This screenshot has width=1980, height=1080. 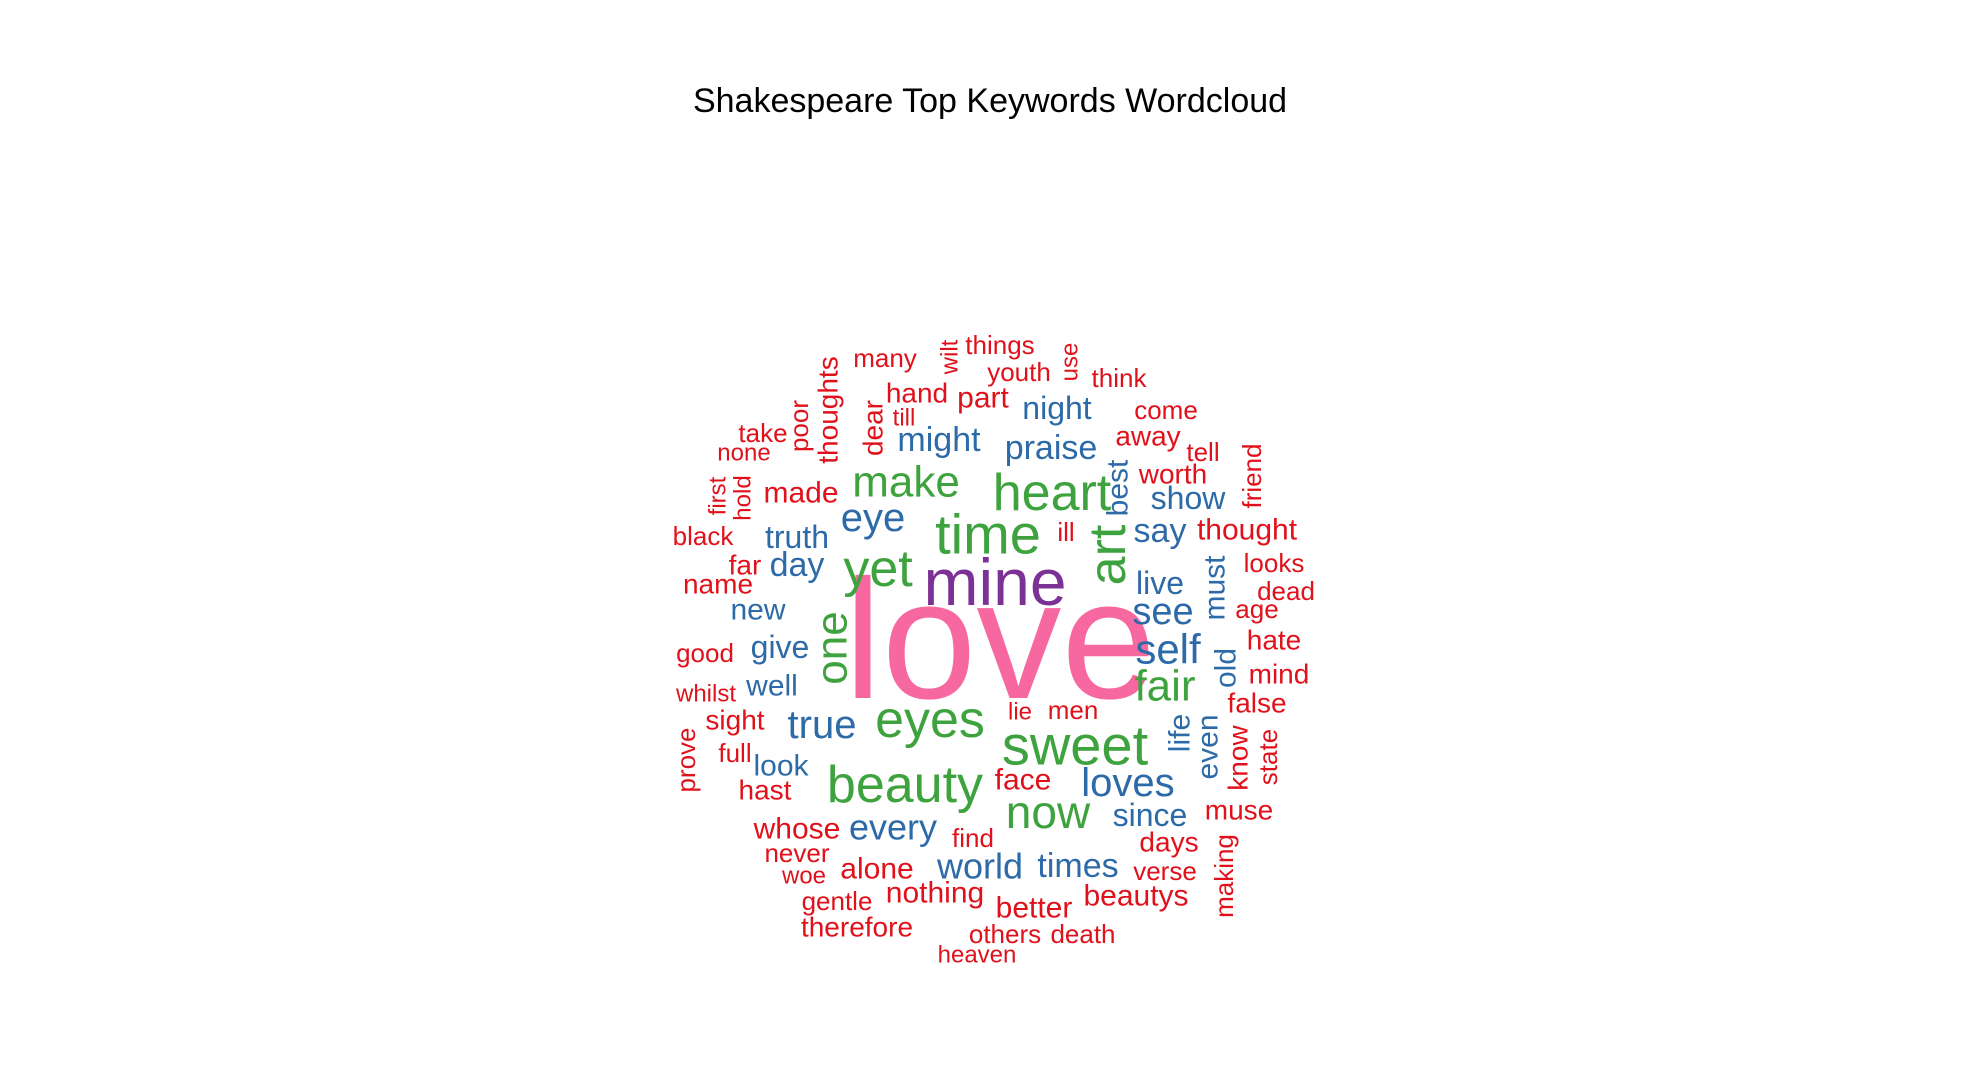 I want to click on word-alone: alone, so click(x=876, y=869).